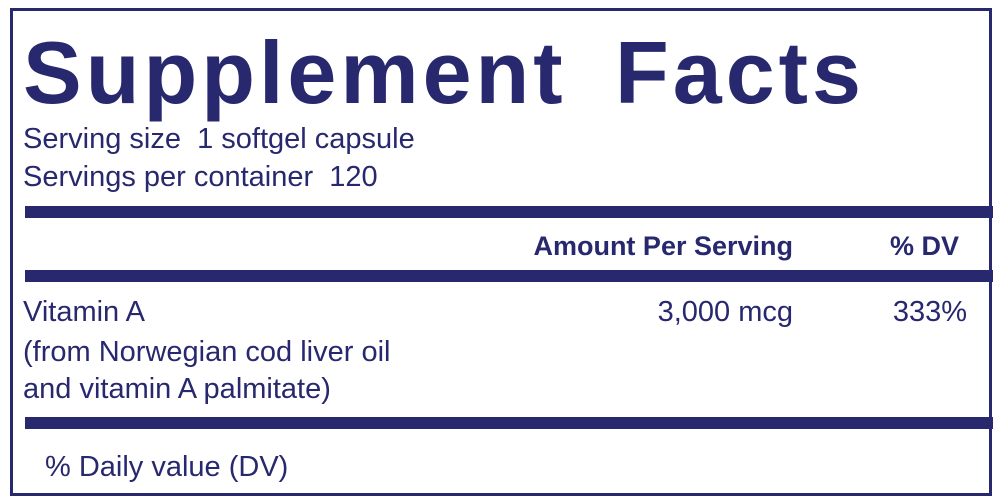 The width and height of the screenshot is (1000, 503). What do you see at coordinates (177, 389) in the screenshot?
I see `note-line: and vitamin A palmitate)` at bounding box center [177, 389].